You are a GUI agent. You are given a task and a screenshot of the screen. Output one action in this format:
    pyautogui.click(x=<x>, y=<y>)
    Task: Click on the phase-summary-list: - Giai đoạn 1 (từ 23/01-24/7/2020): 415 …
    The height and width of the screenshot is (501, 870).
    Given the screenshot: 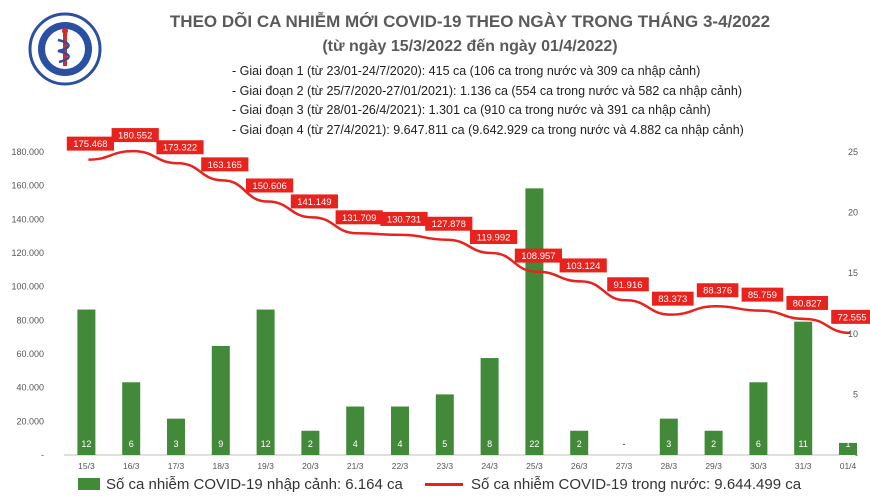 What is the action you would take?
    pyautogui.click(x=488, y=101)
    